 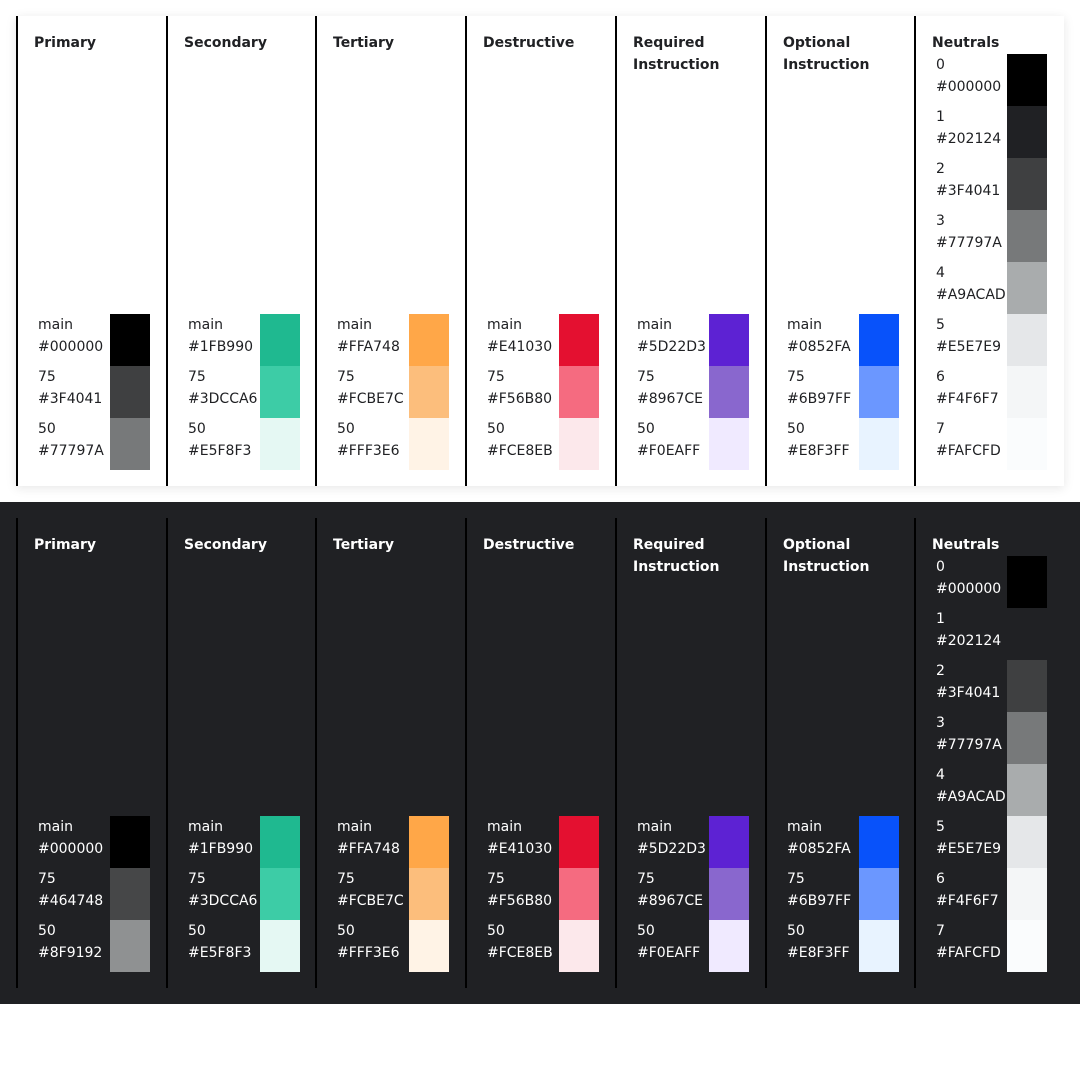 I want to click on shade-50: 50 #77797A, so click(x=92, y=444).